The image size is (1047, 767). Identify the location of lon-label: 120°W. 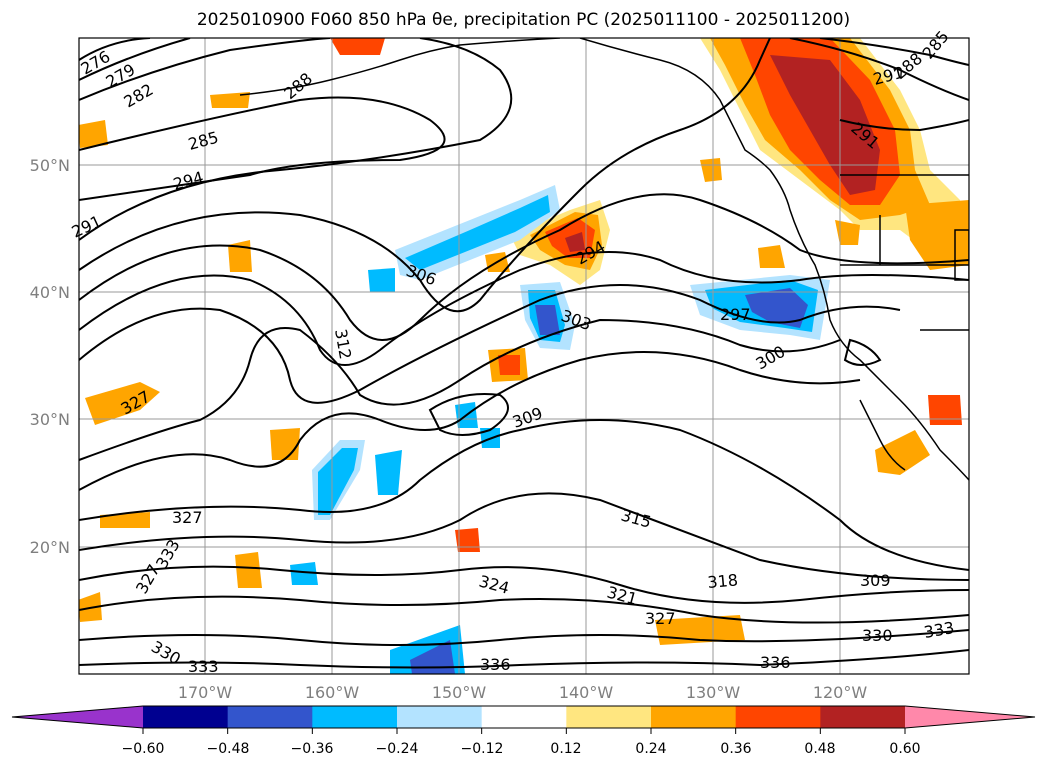
(840, 692).